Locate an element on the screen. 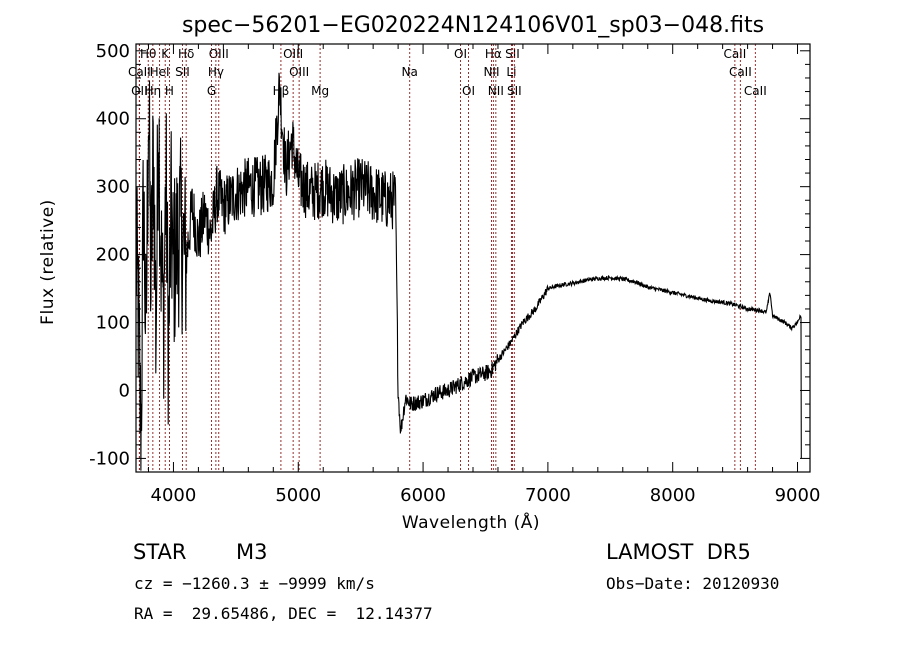 The height and width of the screenshot is (649, 900). redshift-text: cz = −1260.3 ± −9999 km/s is located at coordinates (254, 583).